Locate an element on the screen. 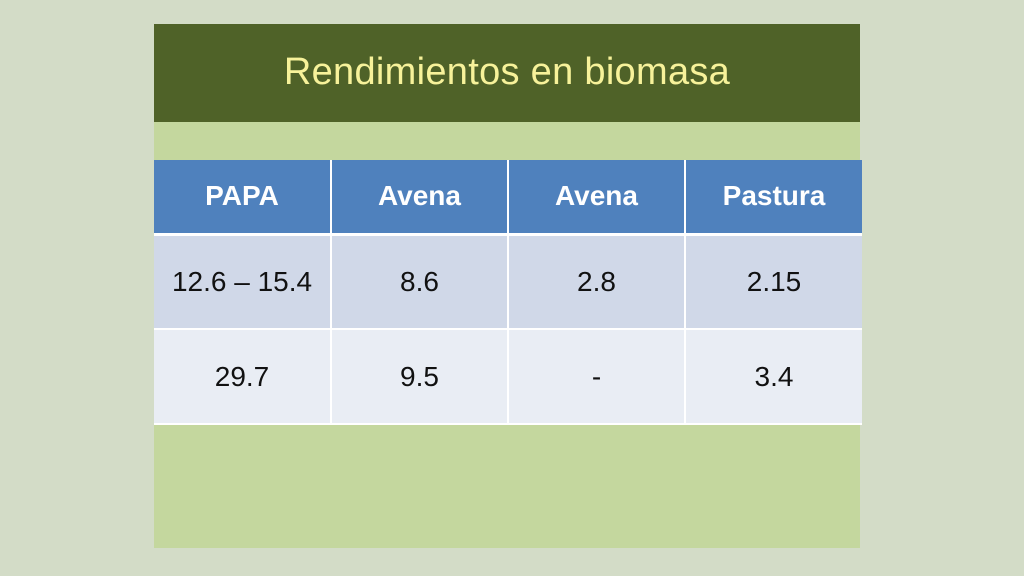 The width and height of the screenshot is (1024, 576). header-row: PAPA Avena Avena Pastura is located at coordinates (508, 198).